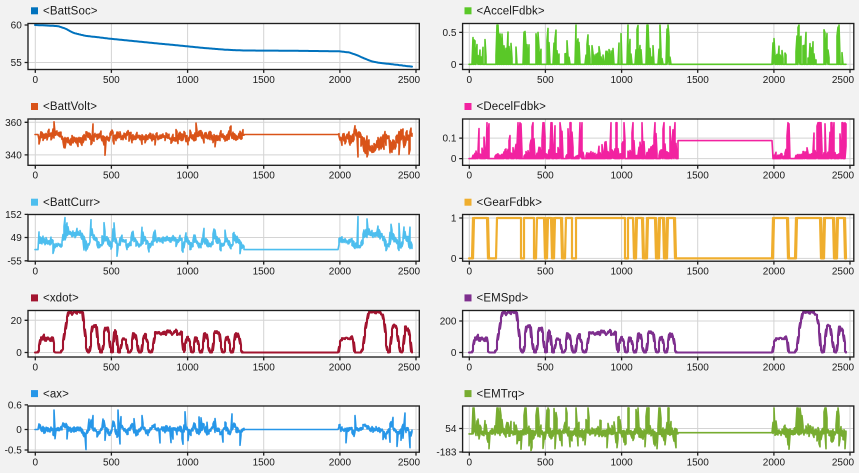 Image resolution: width=859 pixels, height=473 pixels. Describe the element at coordinates (70, 107) in the screenshot. I see `svg-text: <BattVolt>` at that location.